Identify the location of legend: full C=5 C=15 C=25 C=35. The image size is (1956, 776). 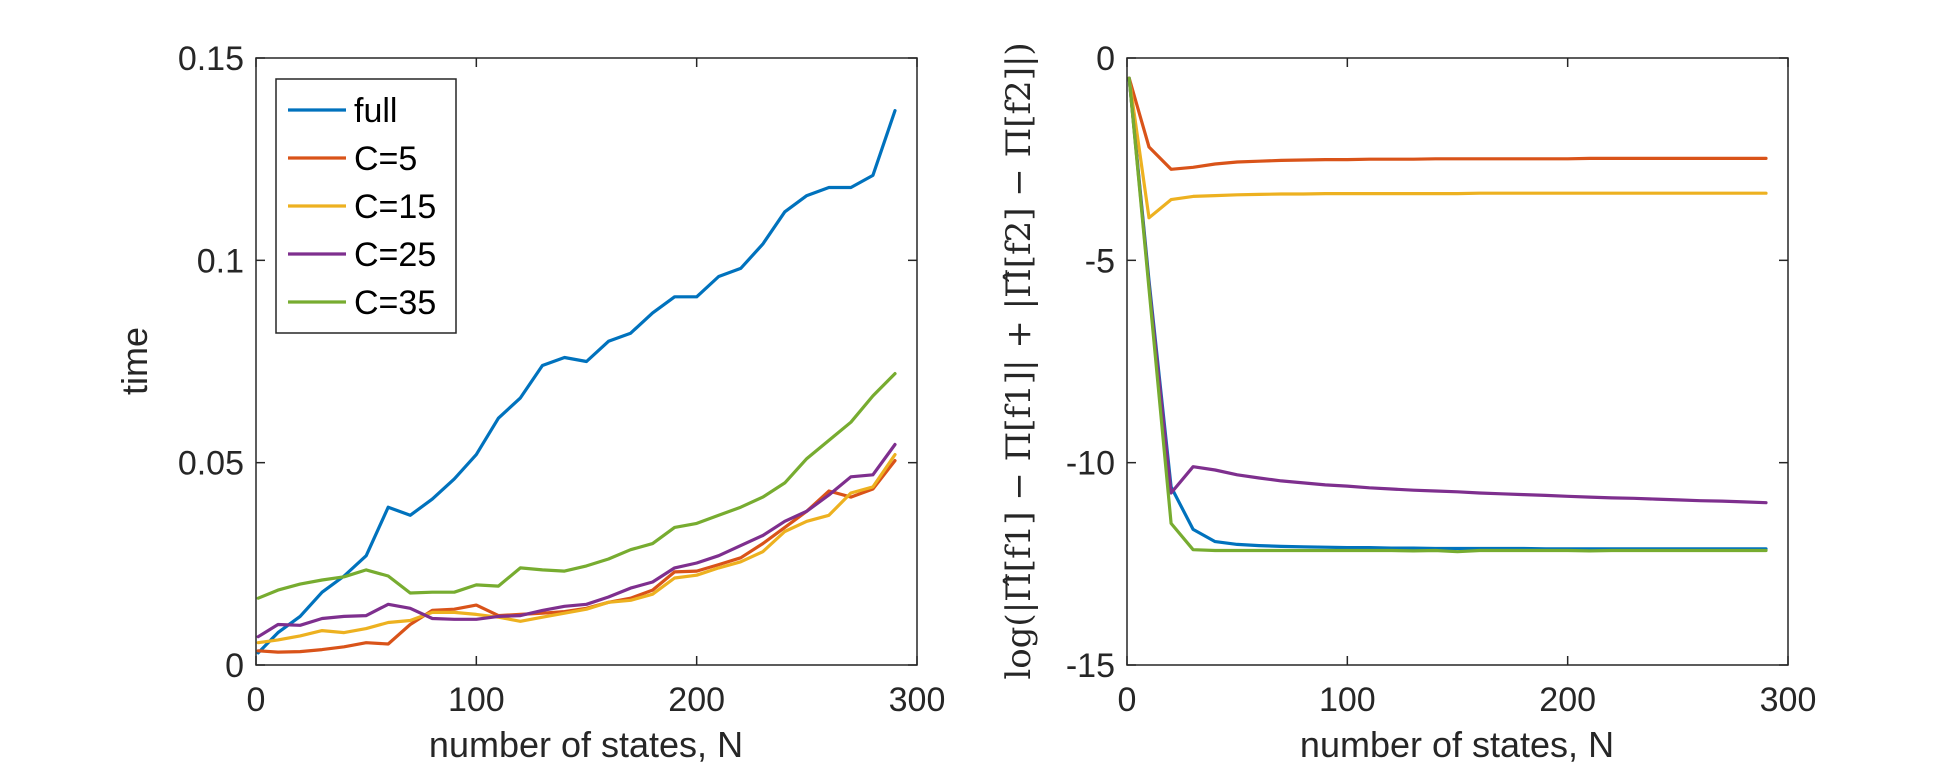
(366, 206).